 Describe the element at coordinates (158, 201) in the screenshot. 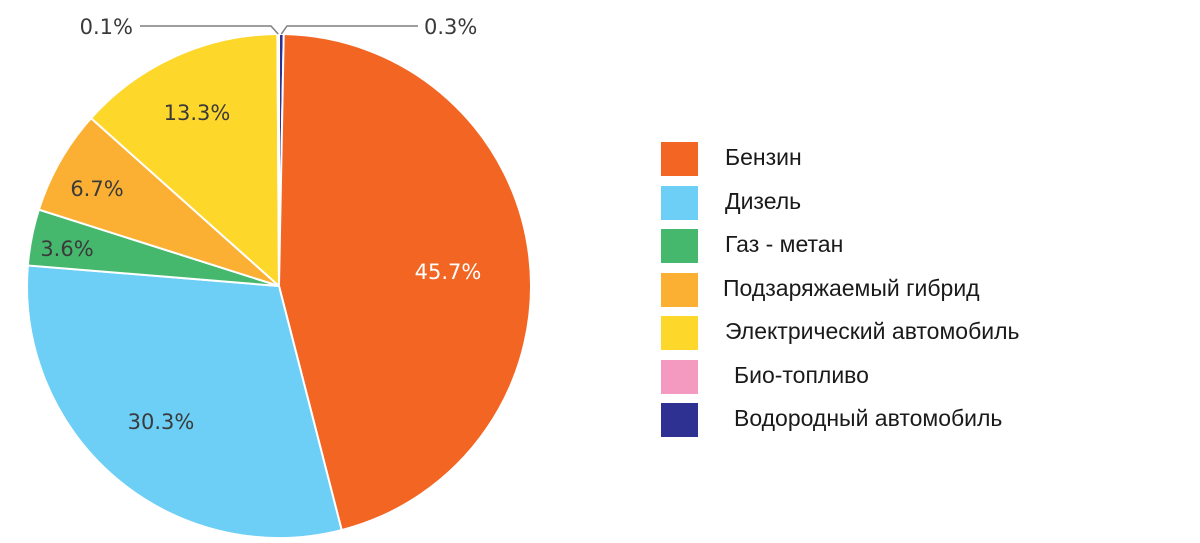

I see `pie-slice-подзаряжаемый-гибрид` at that location.